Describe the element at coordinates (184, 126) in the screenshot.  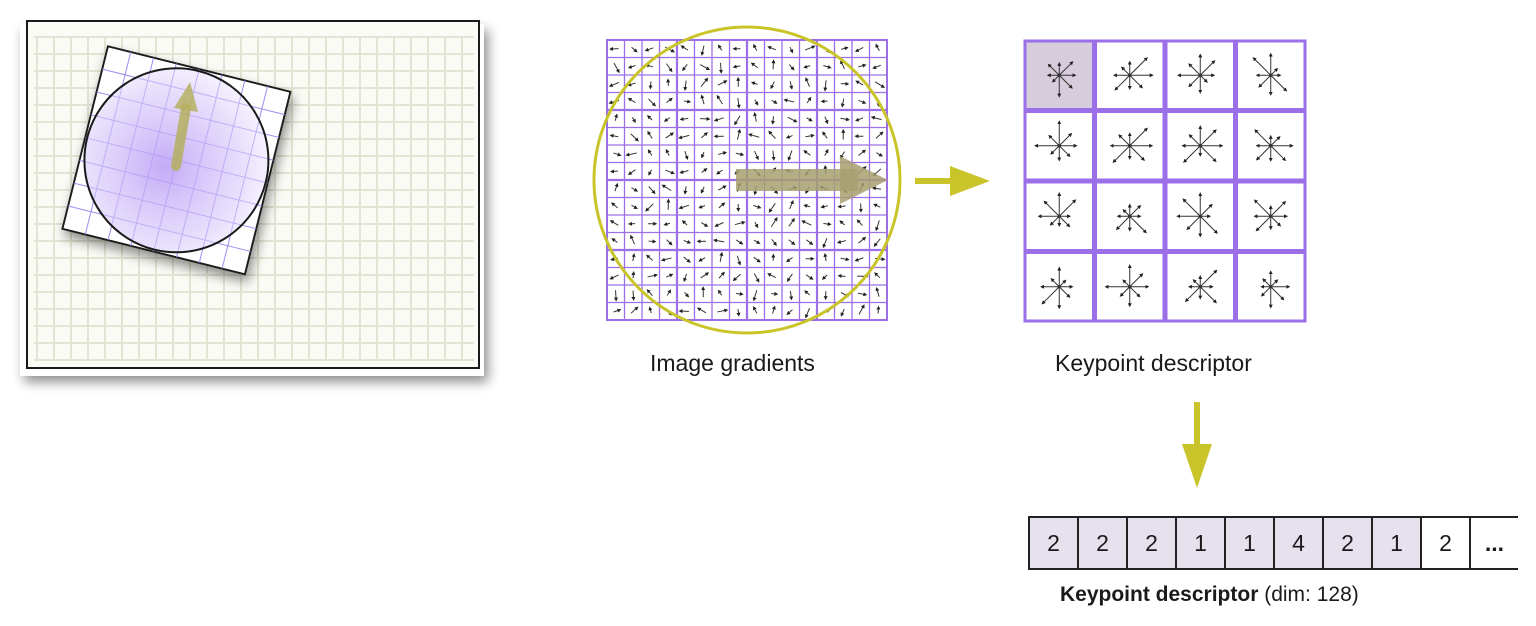
I see `orientation-arrow` at that location.